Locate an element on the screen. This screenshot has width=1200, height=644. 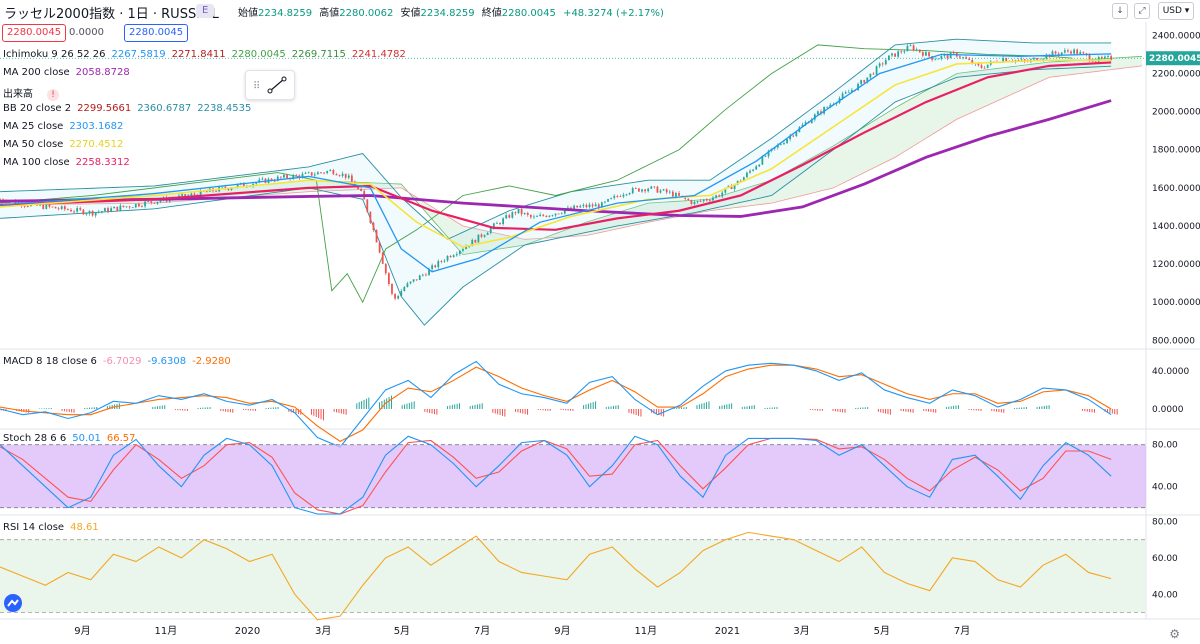
high-value: 2280.0062 is located at coordinates (366, 13).